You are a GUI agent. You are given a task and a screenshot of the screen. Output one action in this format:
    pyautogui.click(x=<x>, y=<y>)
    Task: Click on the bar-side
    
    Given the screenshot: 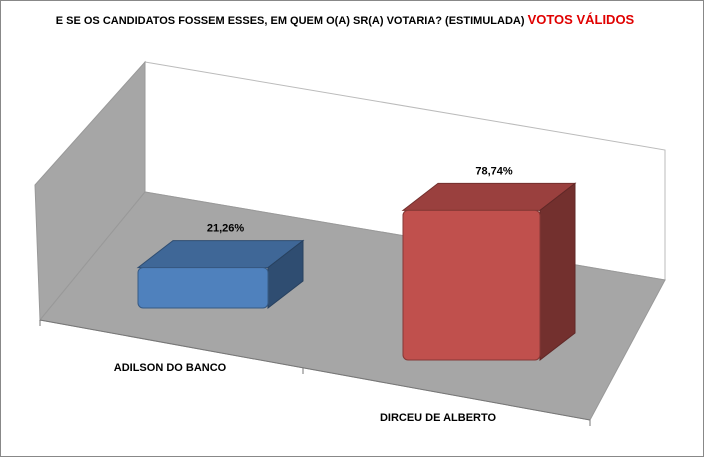 What is the action you would take?
    pyautogui.click(x=557, y=272)
    